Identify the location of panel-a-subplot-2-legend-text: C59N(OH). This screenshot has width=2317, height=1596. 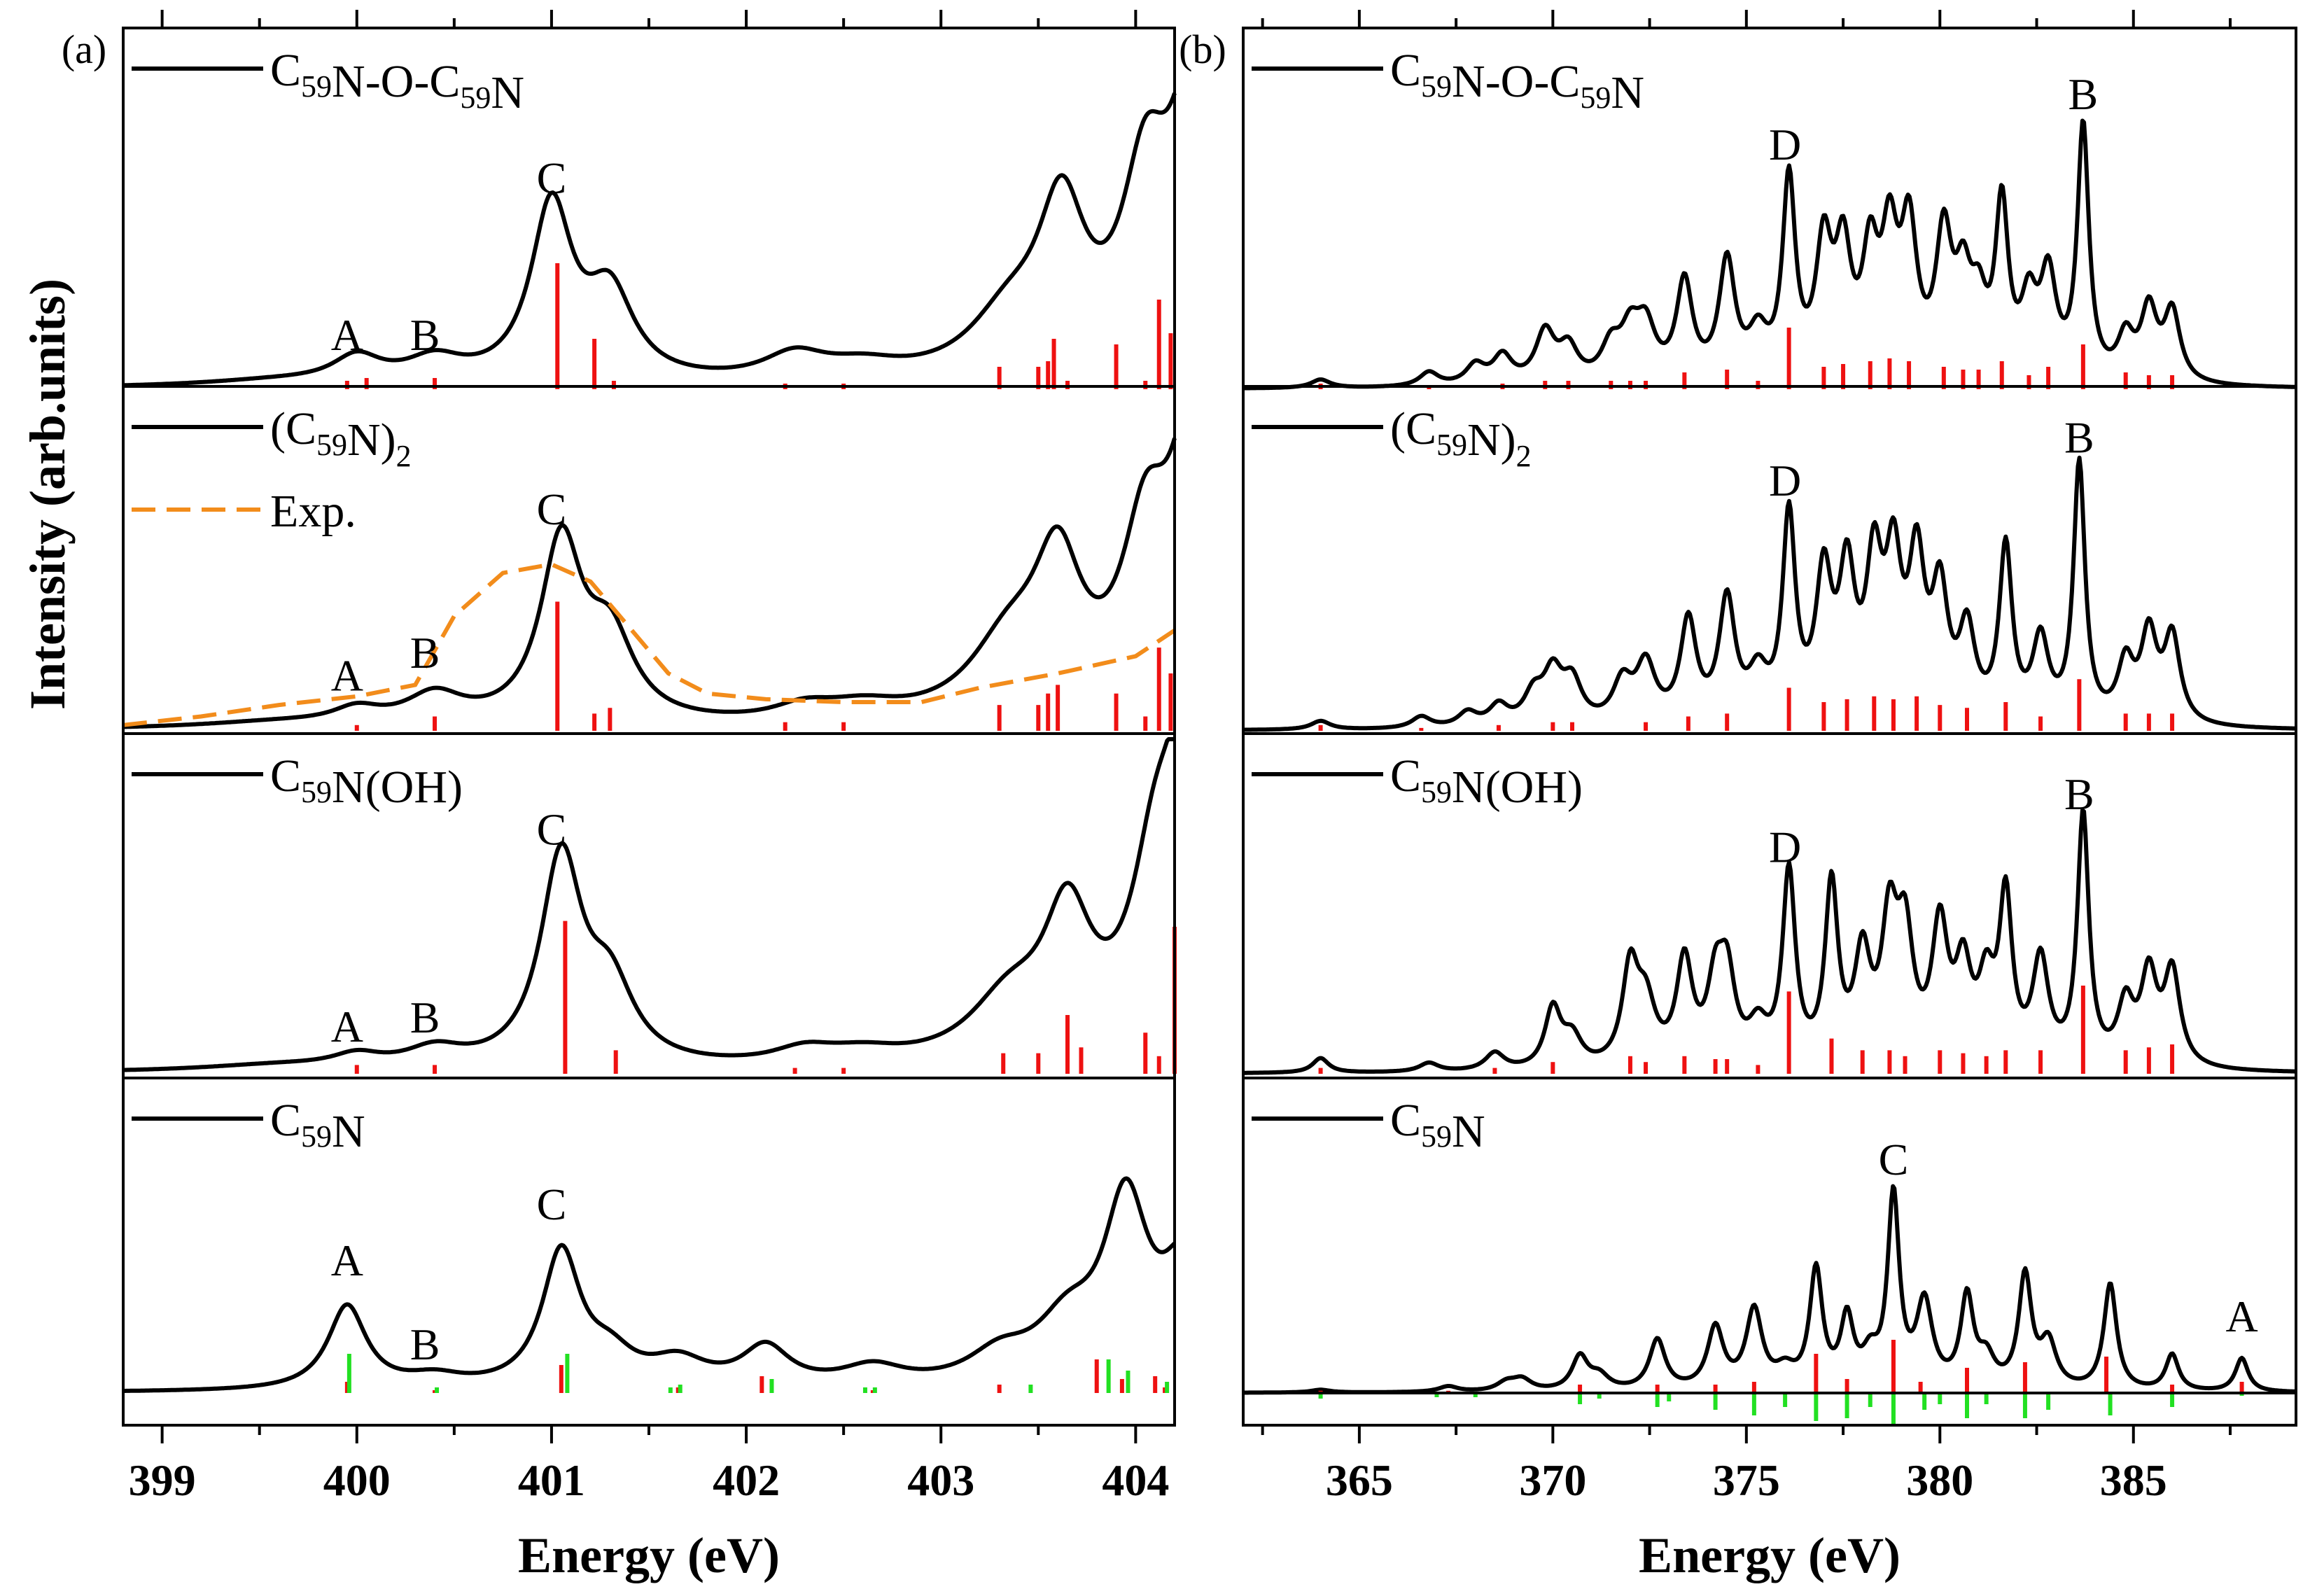
(366, 781).